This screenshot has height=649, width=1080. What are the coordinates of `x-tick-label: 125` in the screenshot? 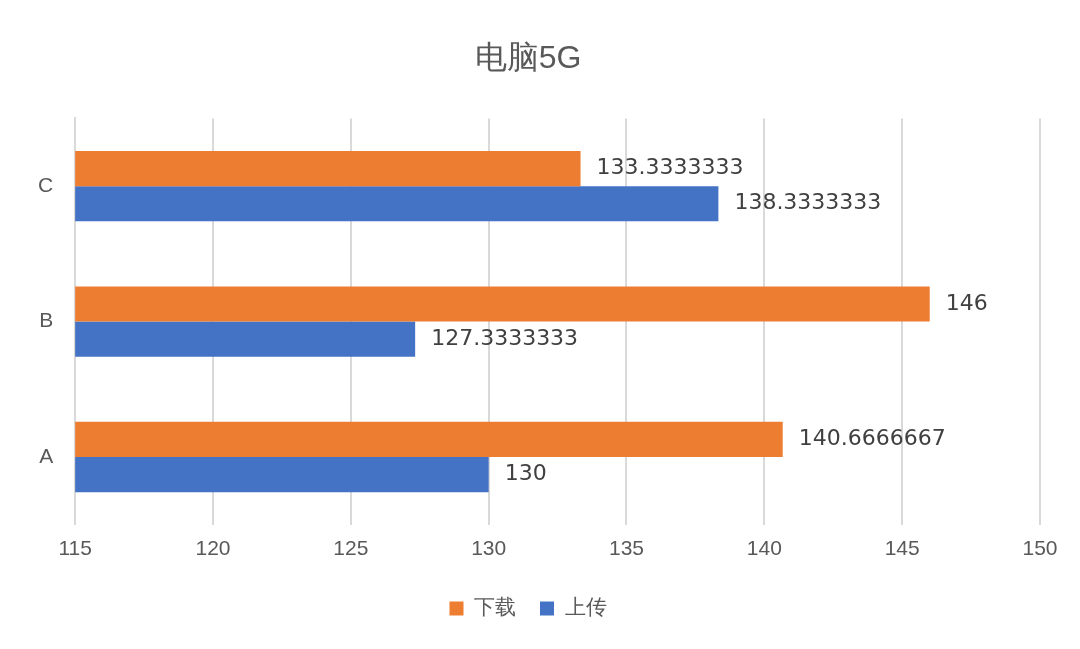 It's located at (351, 548).